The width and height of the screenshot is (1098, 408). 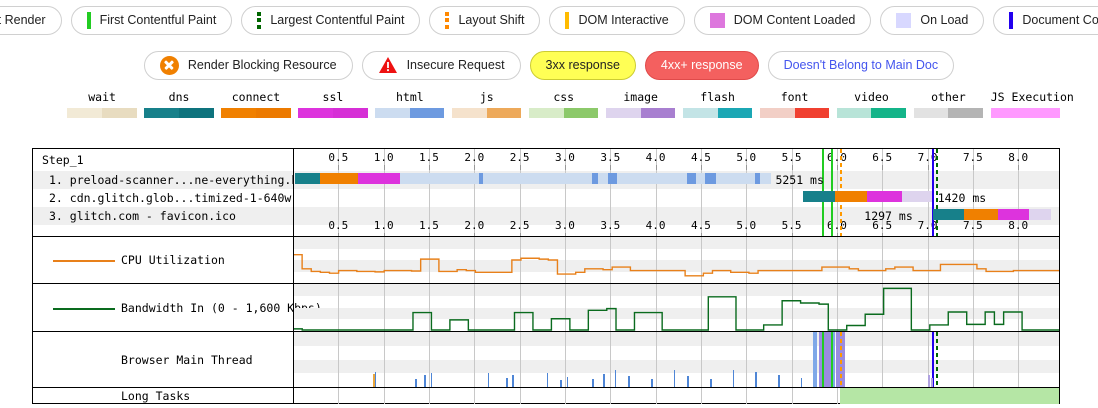 I want to click on legend-pill-layout-shift: Layout Shift, so click(x=485, y=20).